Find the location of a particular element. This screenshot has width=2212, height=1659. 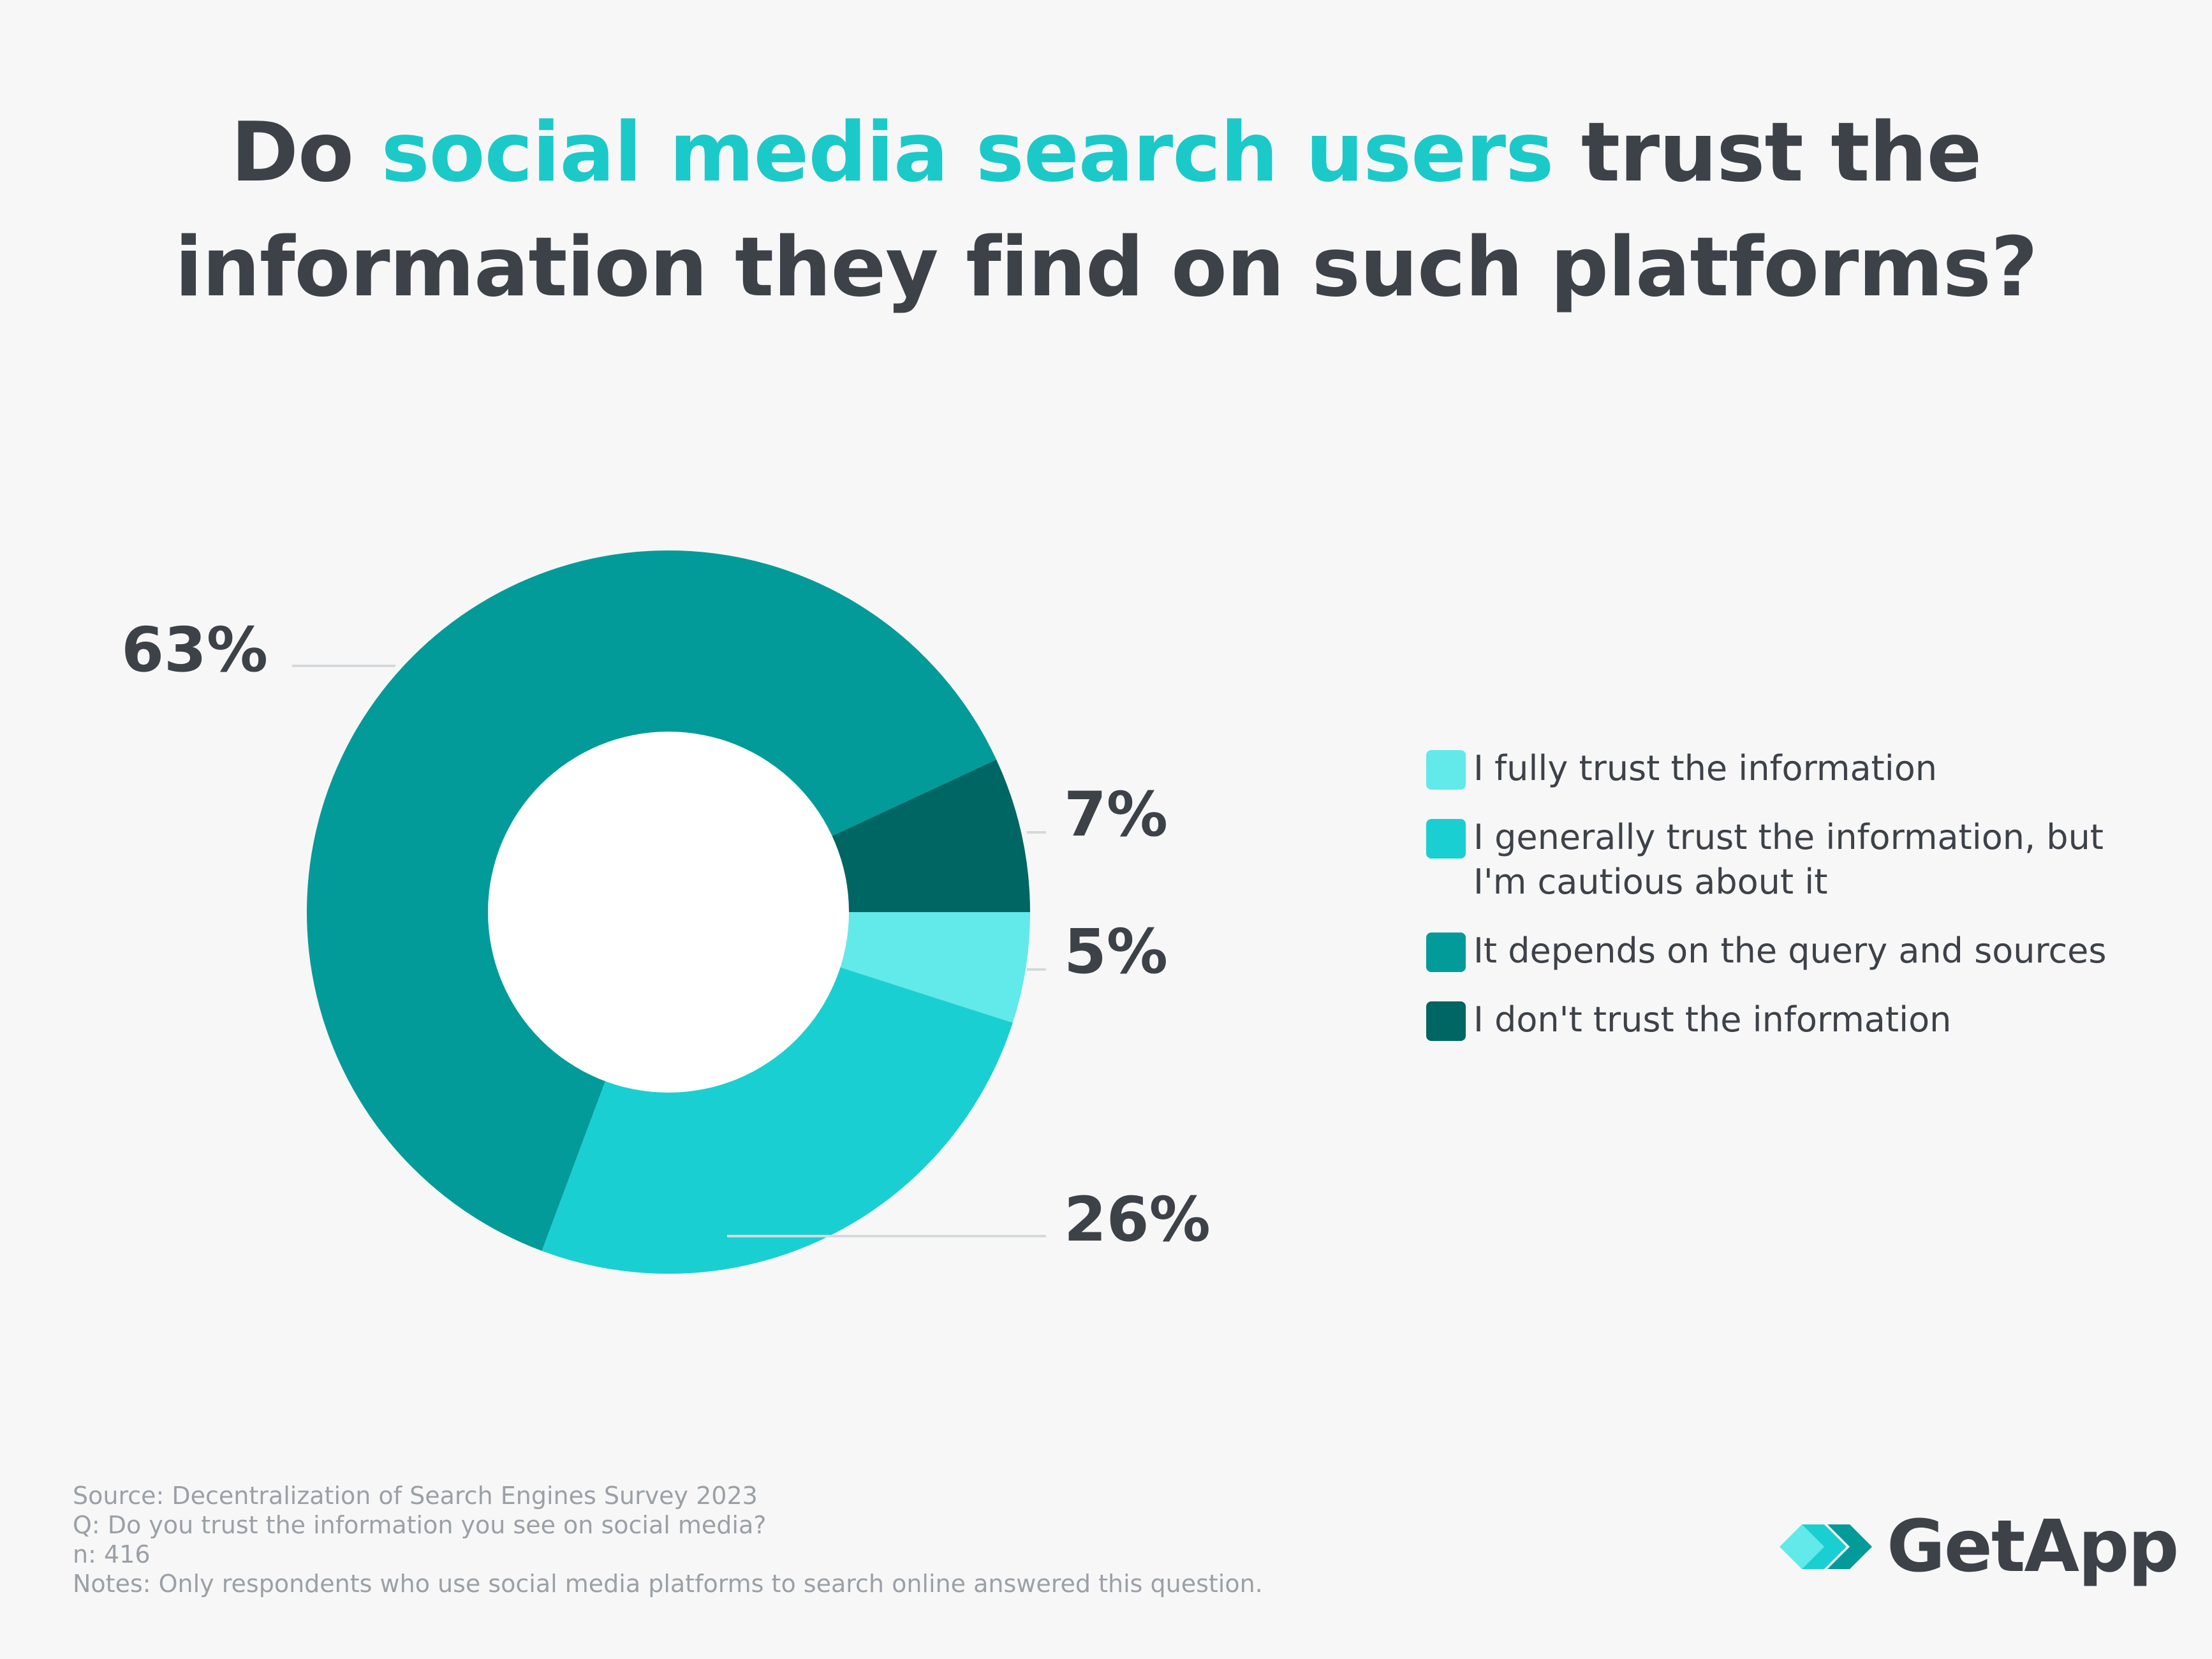

data-label: 7% is located at coordinates (1116, 815).